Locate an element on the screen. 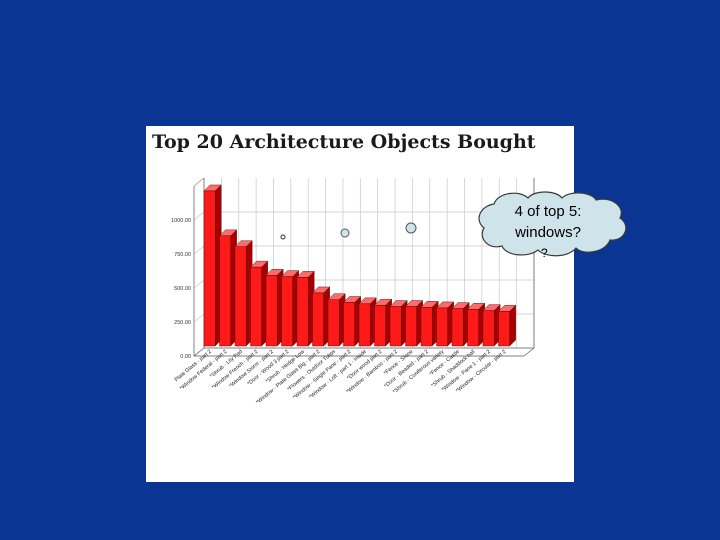 This screenshot has width=720, height=540. callout-text: 4 of top 5: windows? is located at coordinates (548, 222).